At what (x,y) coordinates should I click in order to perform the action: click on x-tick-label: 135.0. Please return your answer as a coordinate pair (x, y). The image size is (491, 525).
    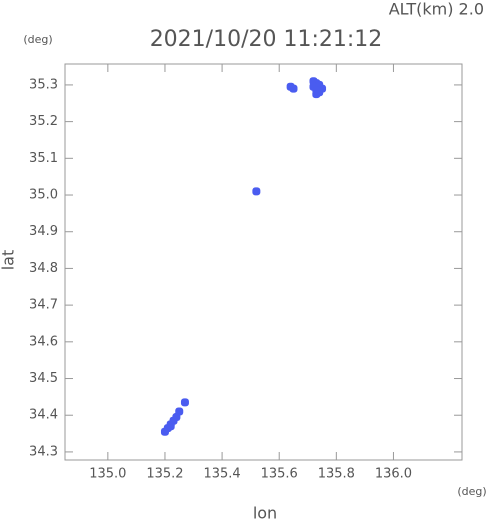
    Looking at the image, I should click on (107, 474).